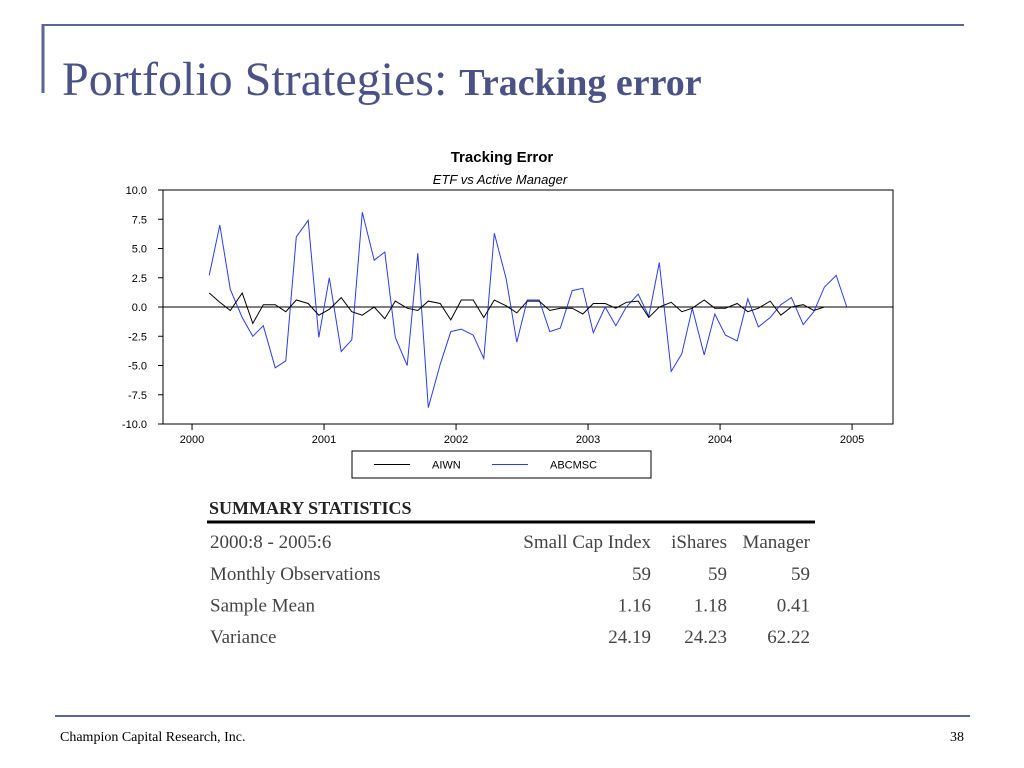  What do you see at coordinates (580, 83) in the screenshot?
I see `title-emphasis: Tracking error` at bounding box center [580, 83].